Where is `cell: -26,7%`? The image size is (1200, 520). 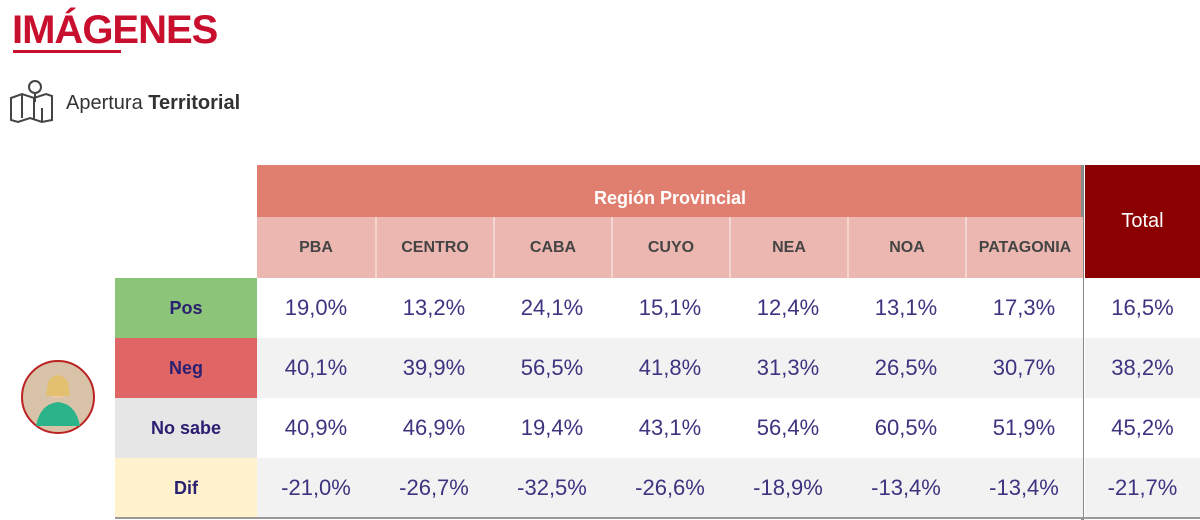 cell: -26,7% is located at coordinates (434, 488).